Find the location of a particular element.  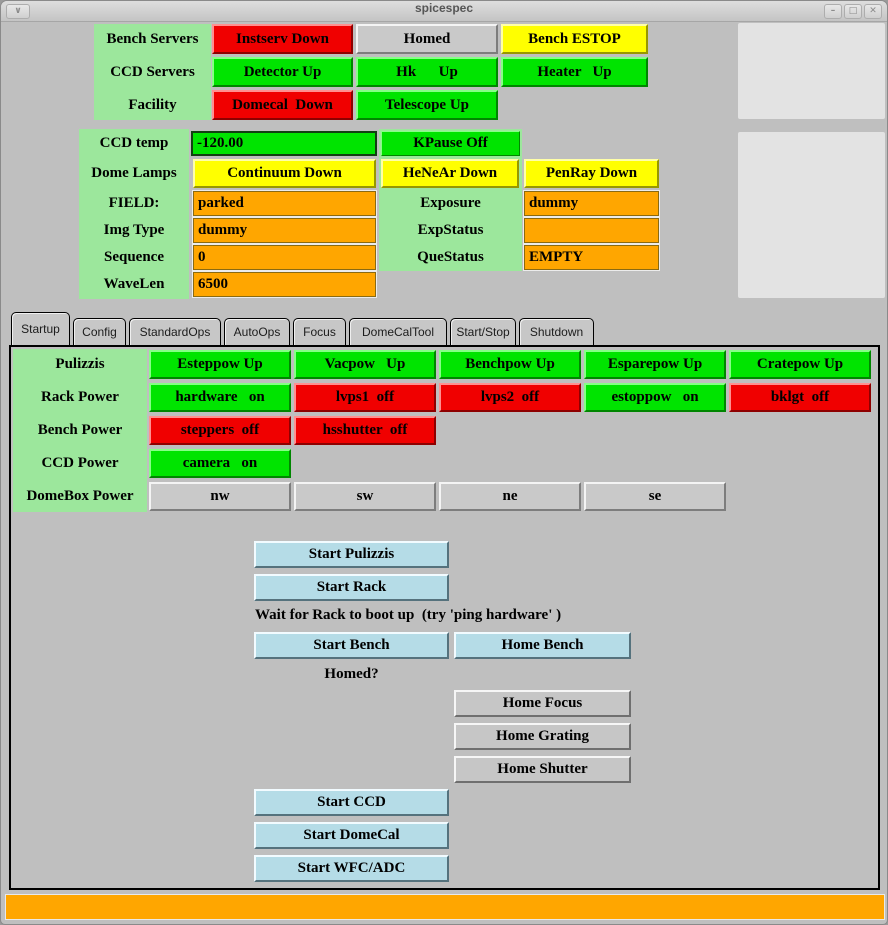

field-input: parked is located at coordinates (284, 203).